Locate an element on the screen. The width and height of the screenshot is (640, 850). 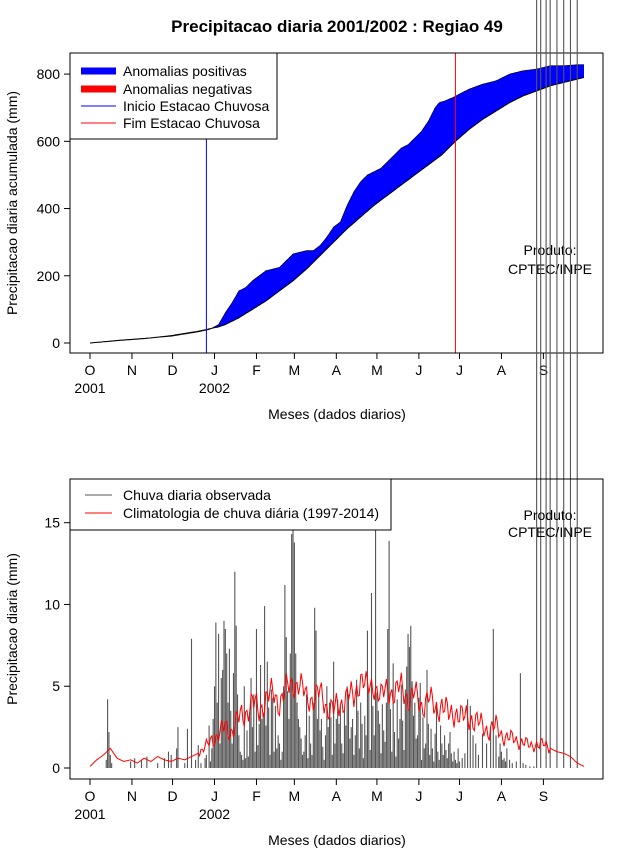
y-tick-label: 800 is located at coordinates (49, 74).